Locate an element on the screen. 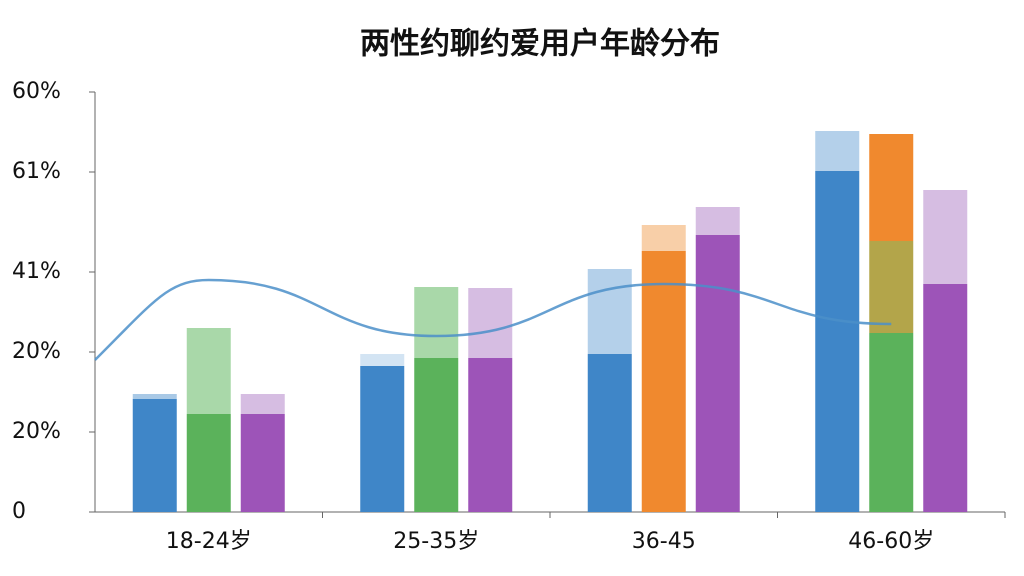 The image size is (1024, 576). y-tick-label: 61% is located at coordinates (36, 171).